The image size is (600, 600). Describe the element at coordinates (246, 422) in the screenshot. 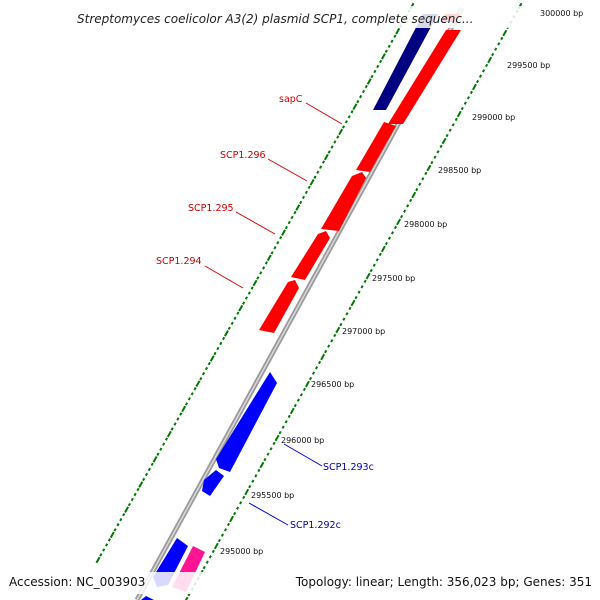

I see `gene-feature-SCP1.293c` at that location.